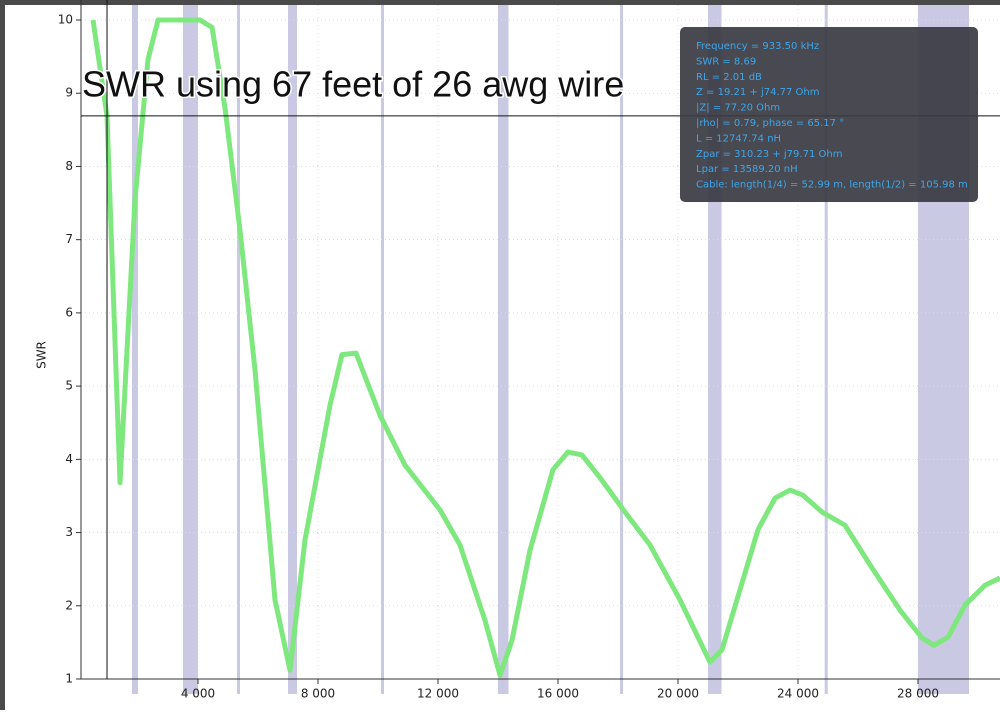 This screenshot has height=714, width=1000. What do you see at coordinates (42, 355) in the screenshot?
I see `y-axis-label: SWR` at bounding box center [42, 355].